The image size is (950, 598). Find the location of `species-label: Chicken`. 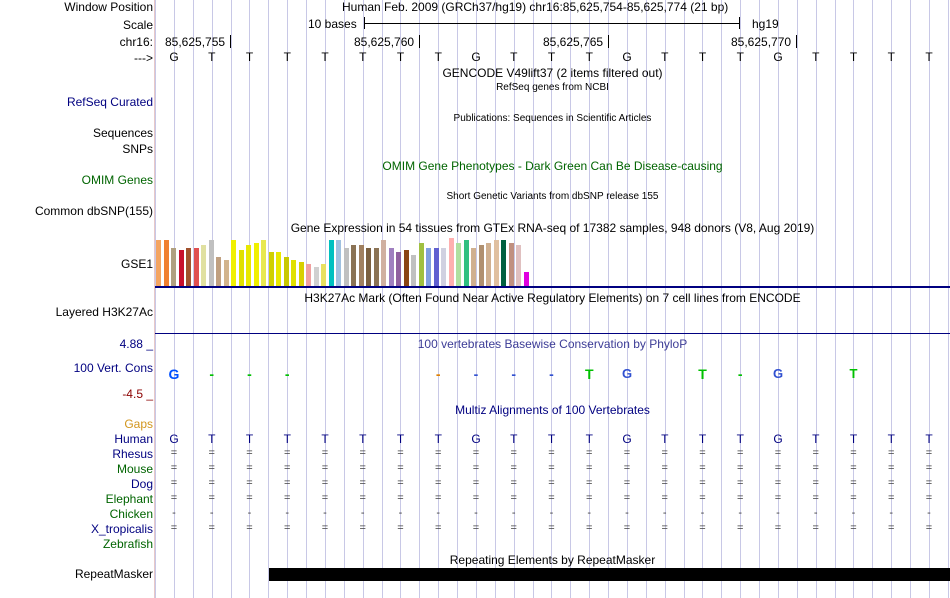

species-label: Chicken is located at coordinates (131, 514).